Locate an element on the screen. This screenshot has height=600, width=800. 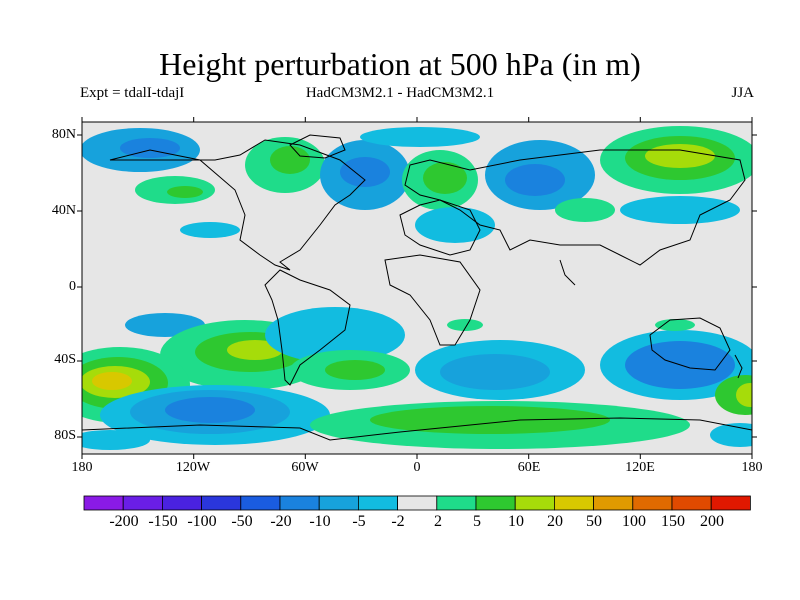
colorbar-label: -20 is located at coordinates (281, 521).